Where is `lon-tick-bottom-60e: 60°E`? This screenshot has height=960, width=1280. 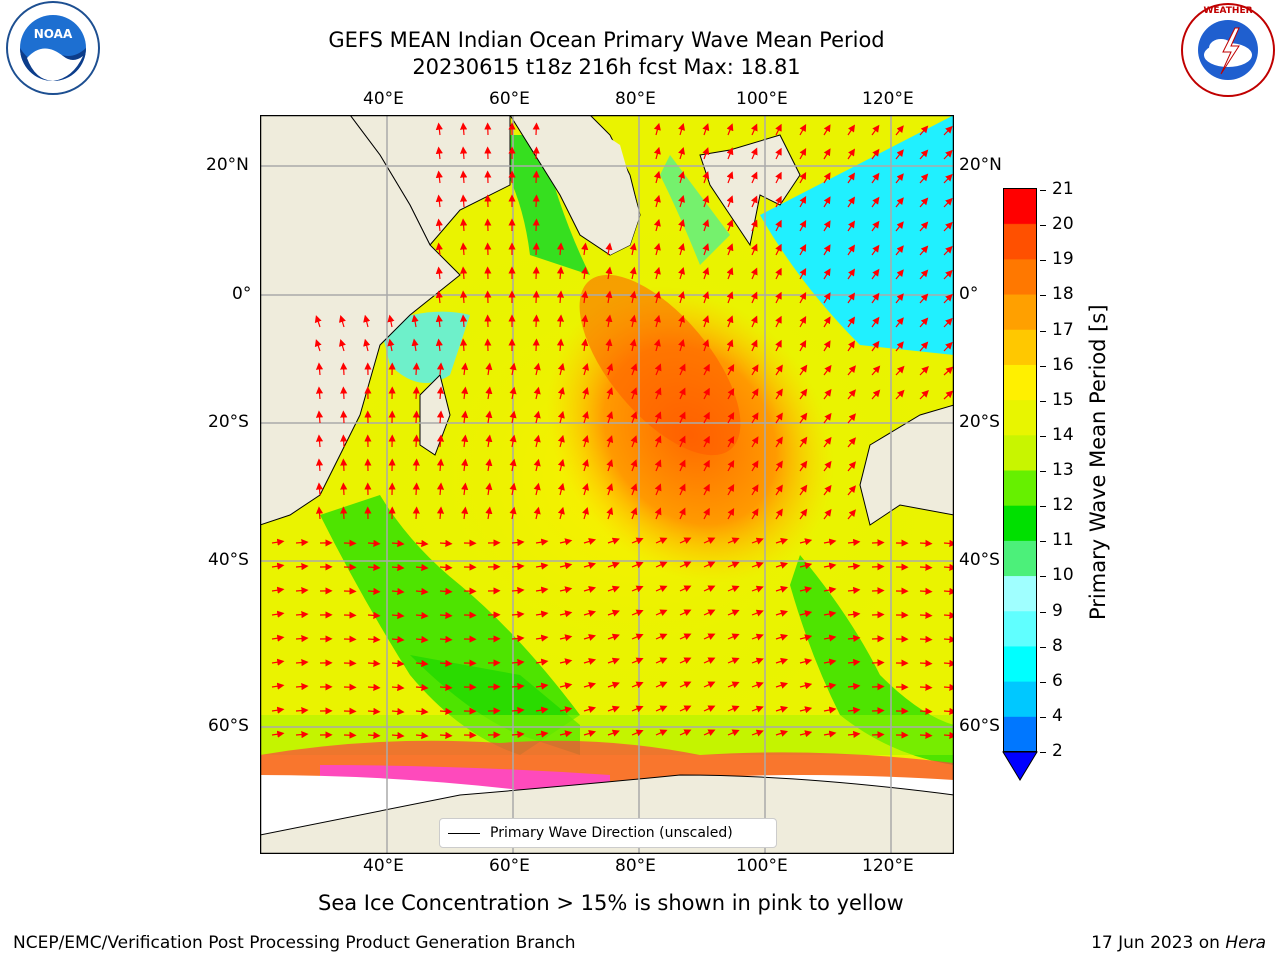
lon-tick-bottom-60e: 60°E is located at coordinates (509, 866).